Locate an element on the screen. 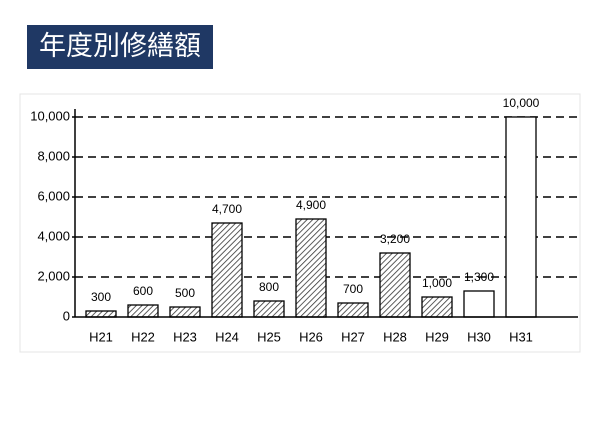 The image size is (600, 429). x-tick-label: H28 is located at coordinates (395, 336).